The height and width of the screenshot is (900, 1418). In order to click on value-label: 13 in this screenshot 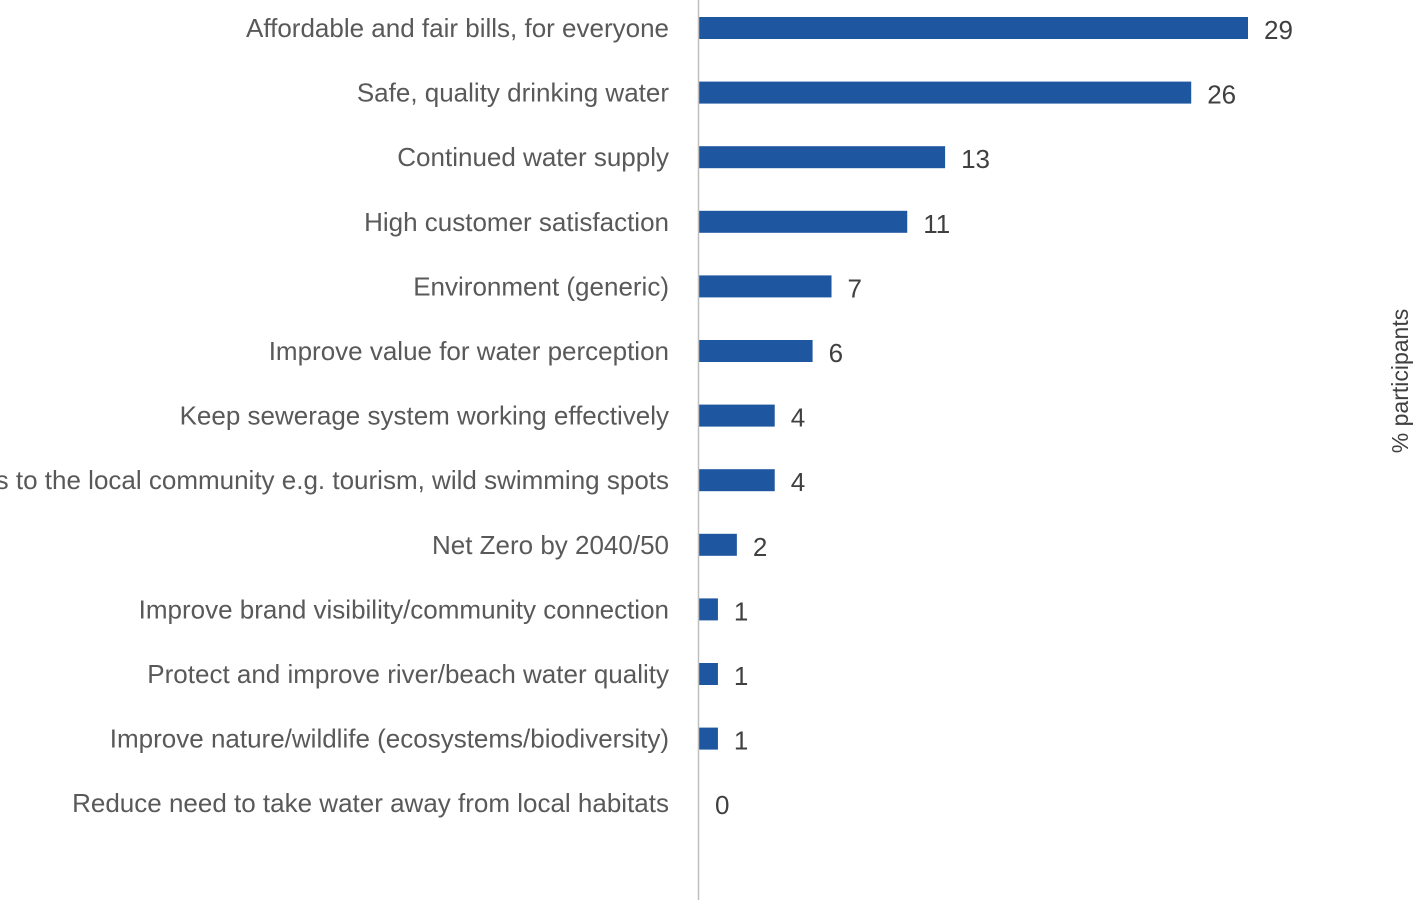, I will do `click(975, 159)`.